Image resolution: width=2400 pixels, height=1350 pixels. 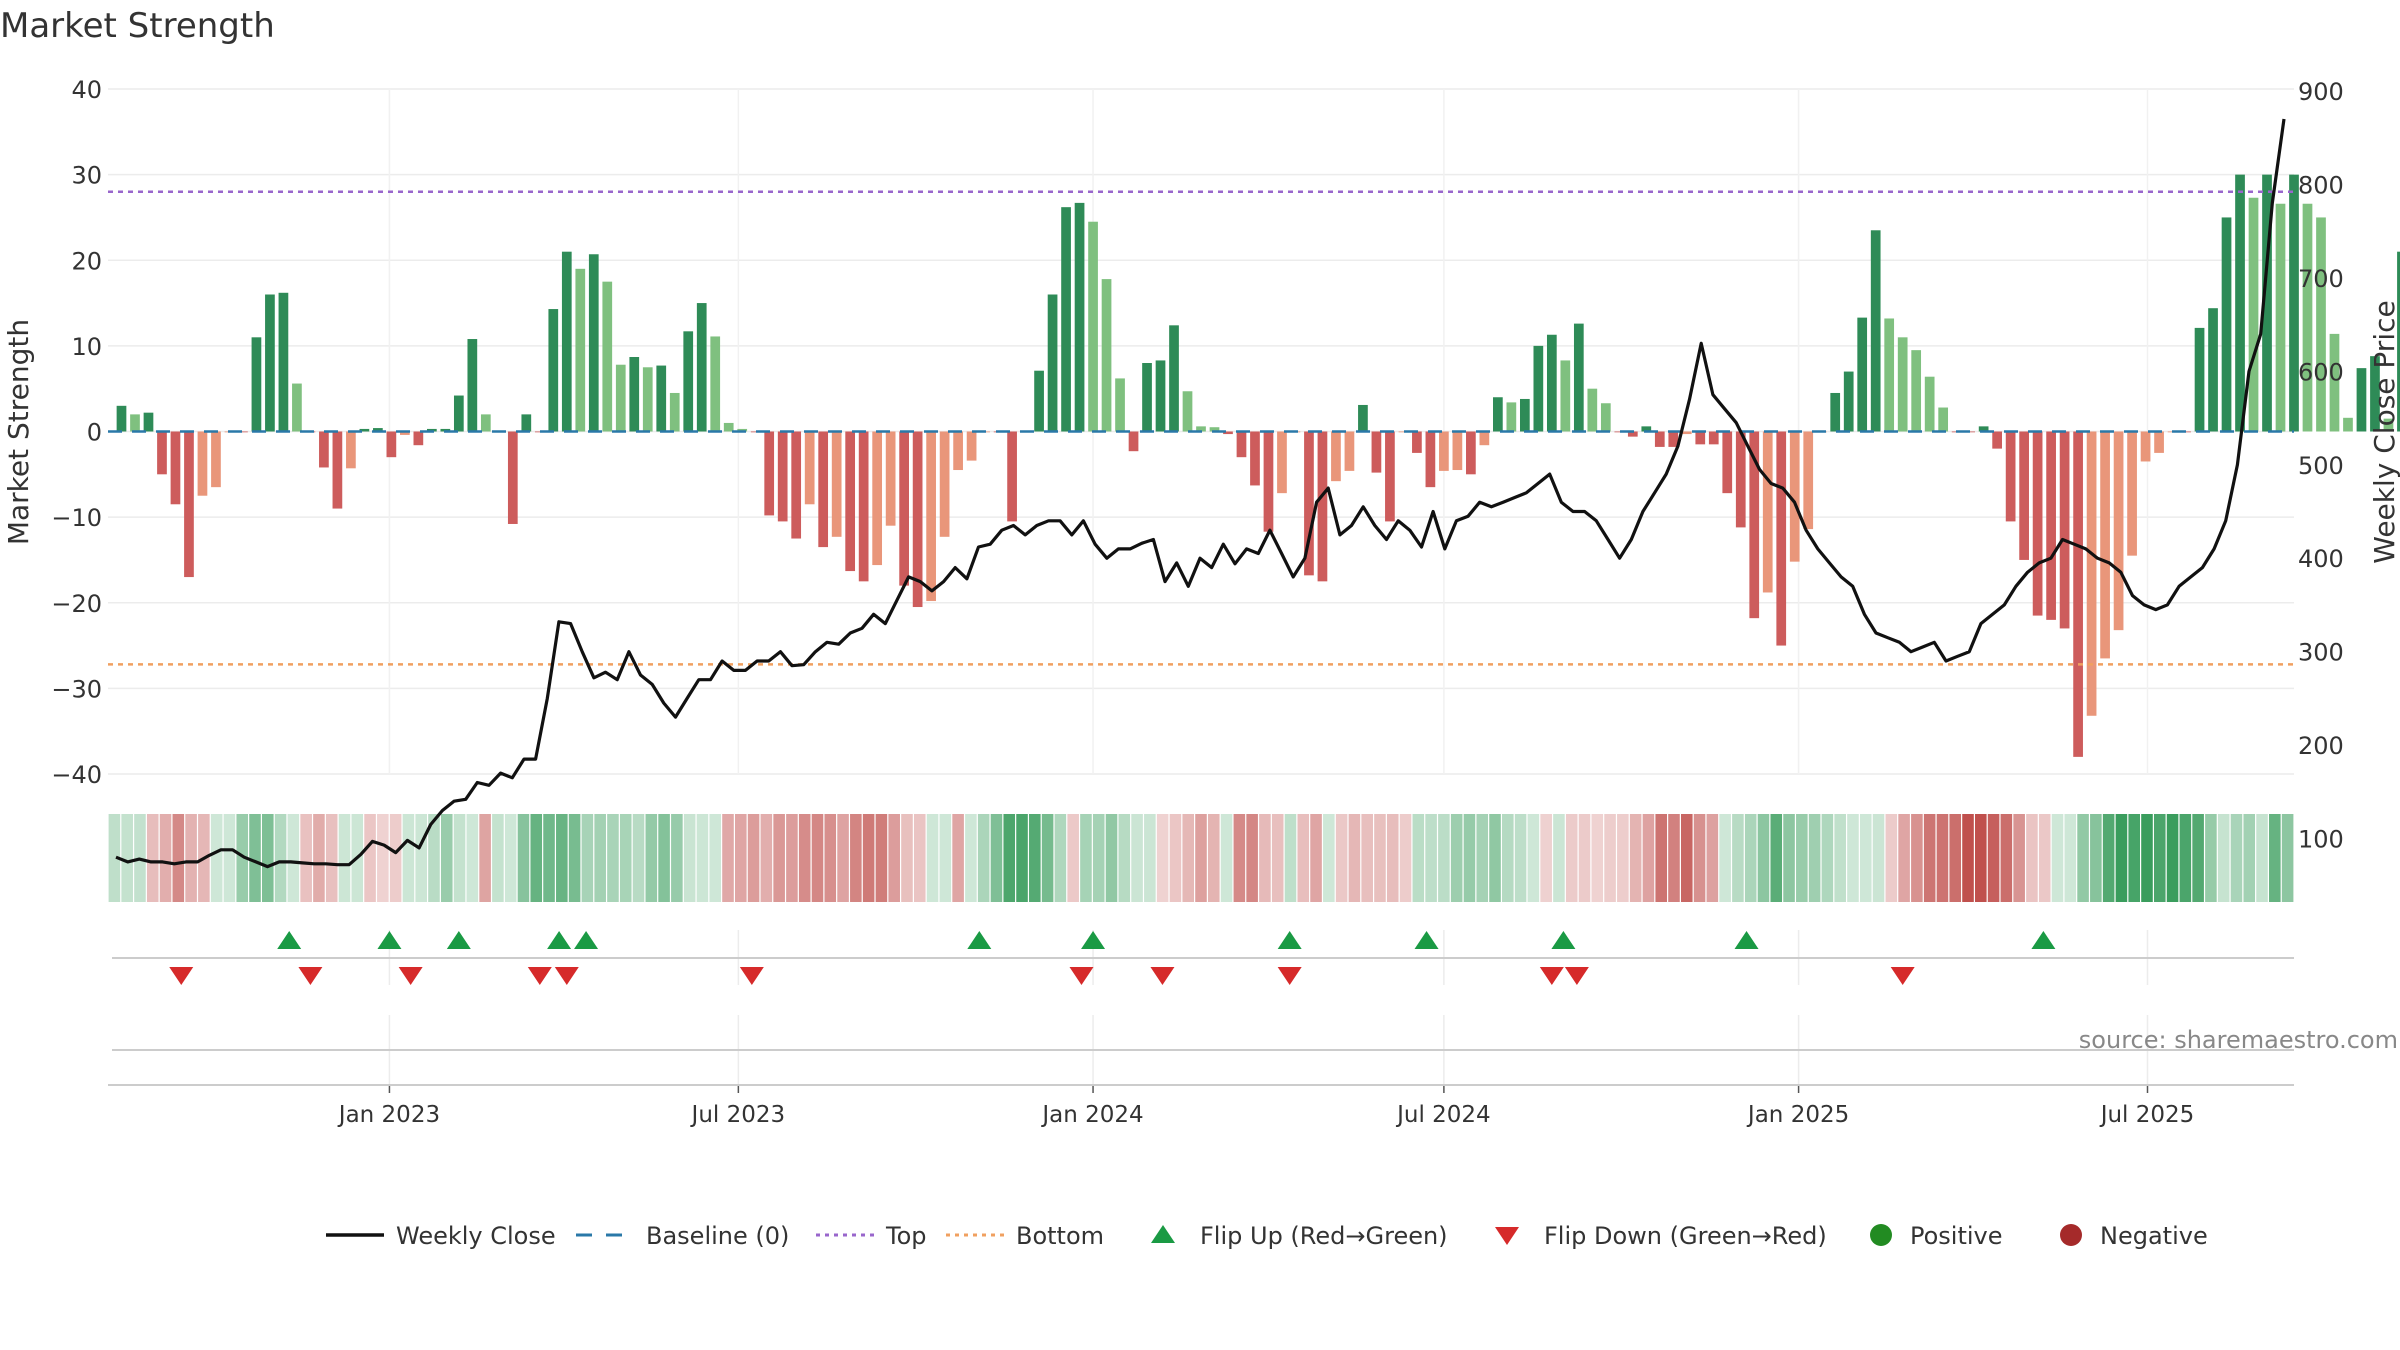 I want to click on chart-title: Market Strength, so click(x=137, y=26).